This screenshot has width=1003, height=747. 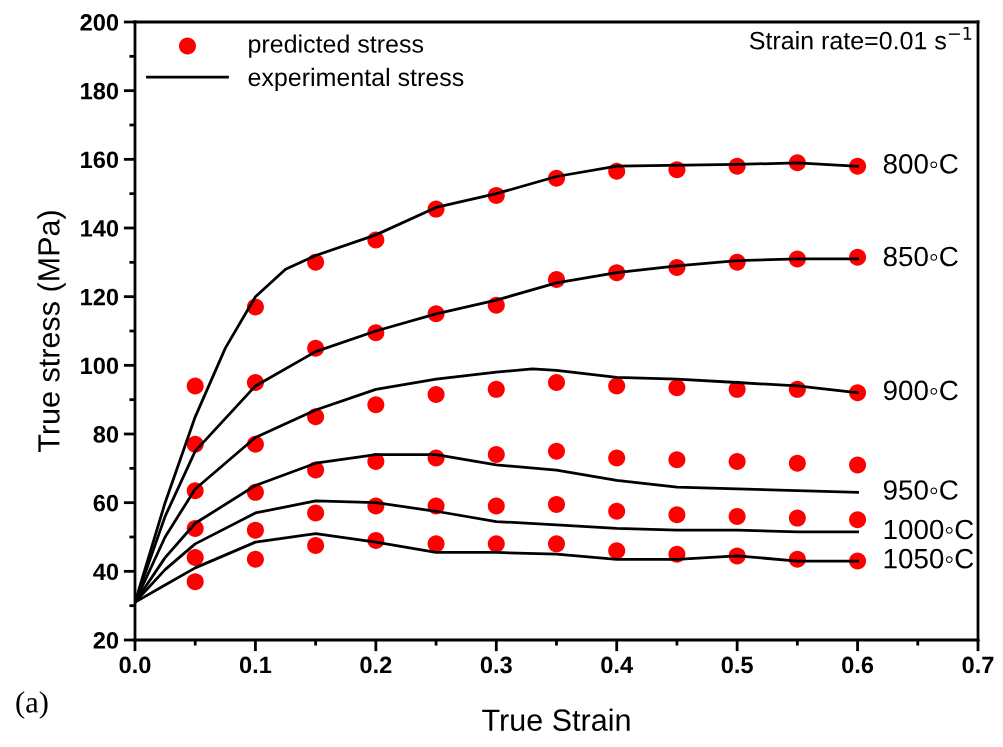 I want to click on y-tick-label: 40, so click(x=106, y=572).